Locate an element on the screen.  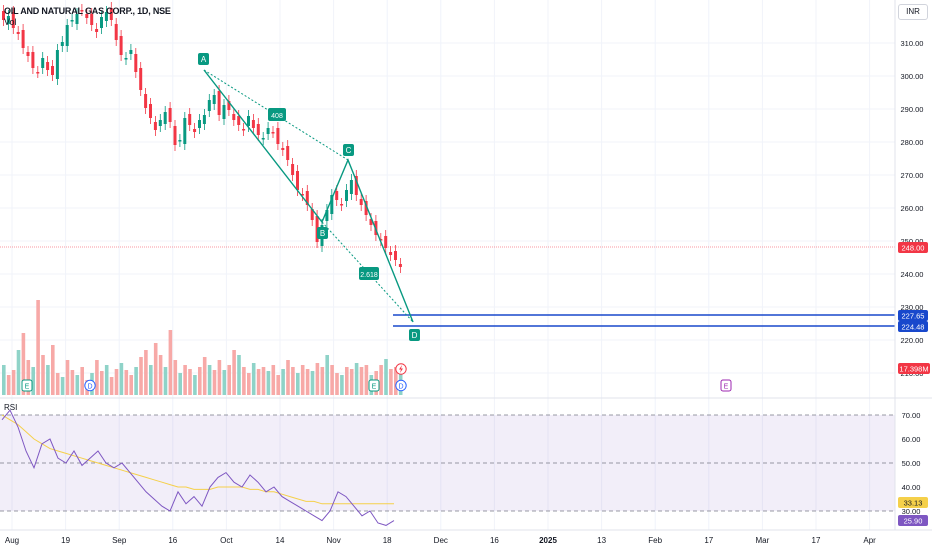
time-axis-label: Oct is located at coordinates (226, 540).